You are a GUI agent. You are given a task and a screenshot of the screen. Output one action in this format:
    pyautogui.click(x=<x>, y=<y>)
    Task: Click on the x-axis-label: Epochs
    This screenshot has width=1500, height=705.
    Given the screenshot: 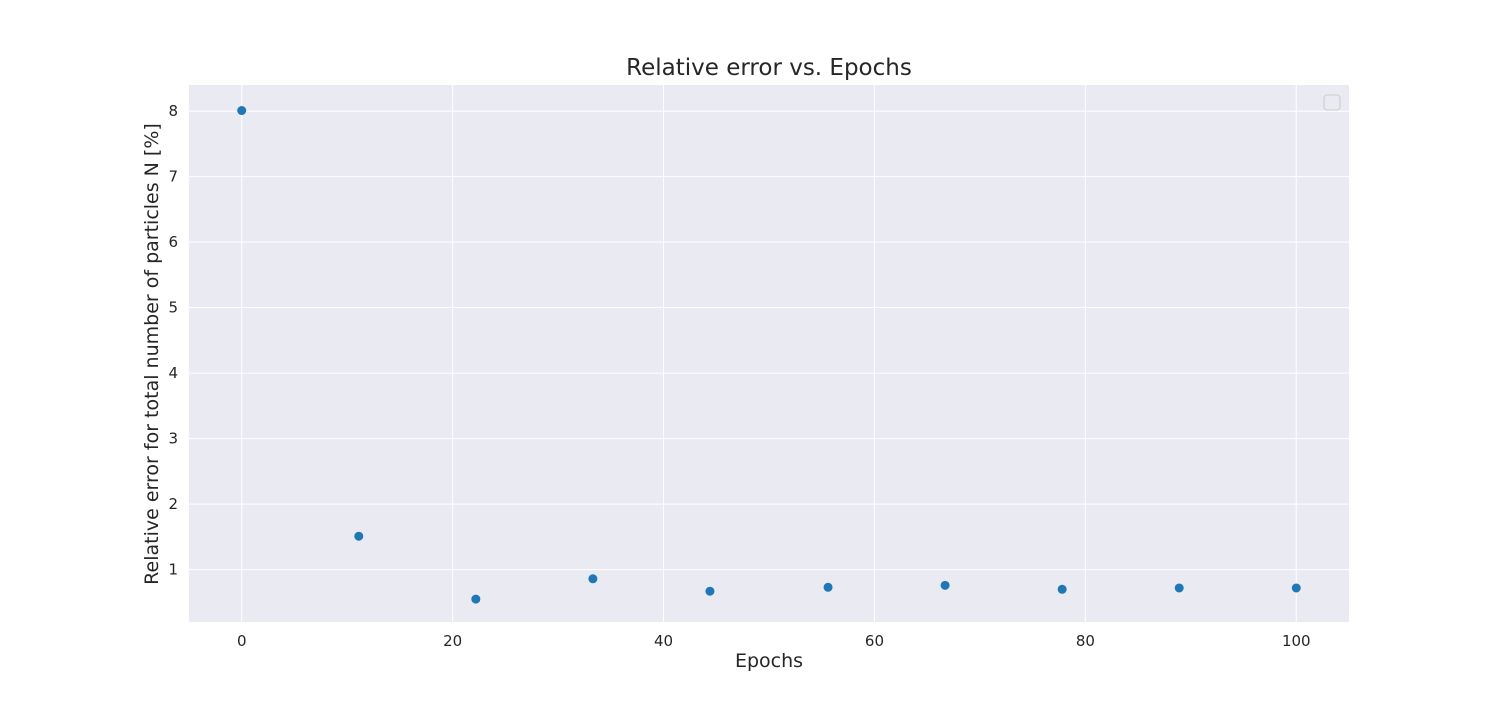 What is the action you would take?
    pyautogui.click(x=769, y=661)
    